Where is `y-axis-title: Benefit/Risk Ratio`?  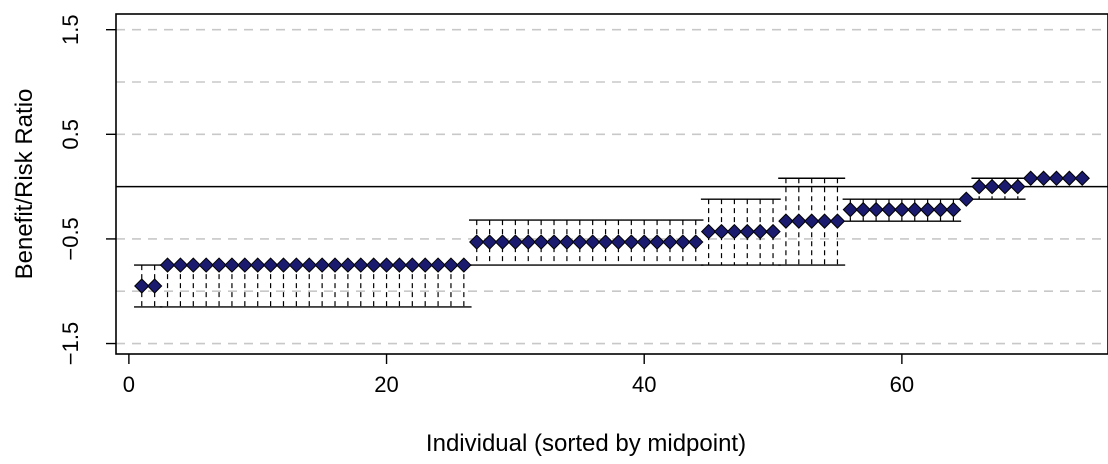 y-axis-title: Benefit/Risk Ratio is located at coordinates (24, 184).